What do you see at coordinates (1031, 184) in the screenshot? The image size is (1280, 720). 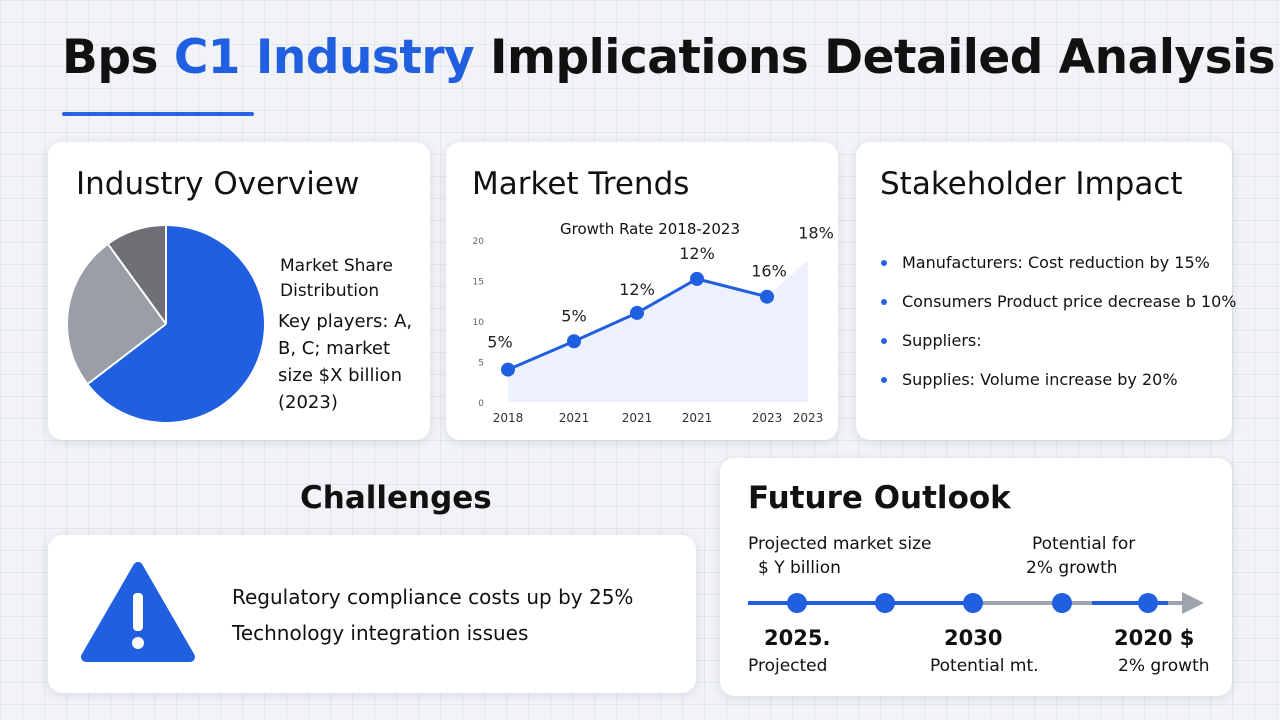 I see `stakeholder-impact-title: Stakeholder Impact` at bounding box center [1031, 184].